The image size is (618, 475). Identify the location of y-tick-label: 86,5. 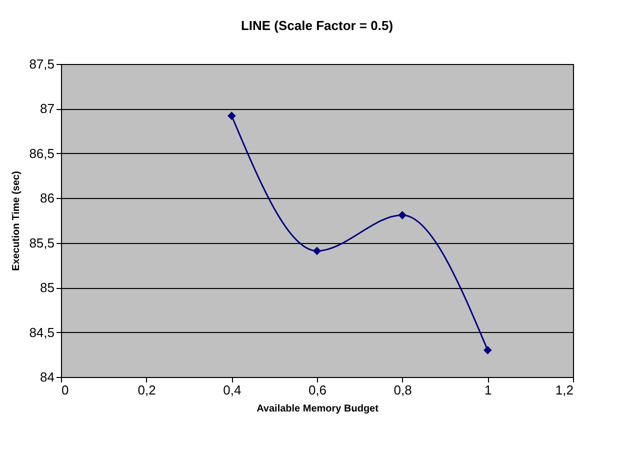
(41, 153).